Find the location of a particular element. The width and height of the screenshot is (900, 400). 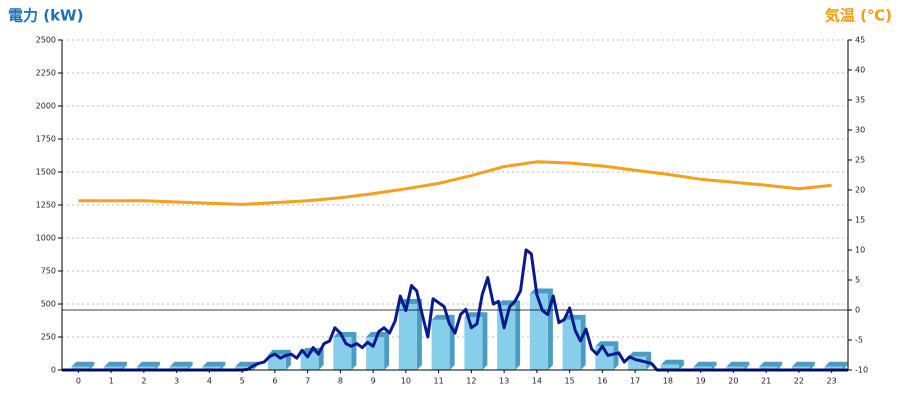

y-tick-label: 750 is located at coordinates (48, 271).